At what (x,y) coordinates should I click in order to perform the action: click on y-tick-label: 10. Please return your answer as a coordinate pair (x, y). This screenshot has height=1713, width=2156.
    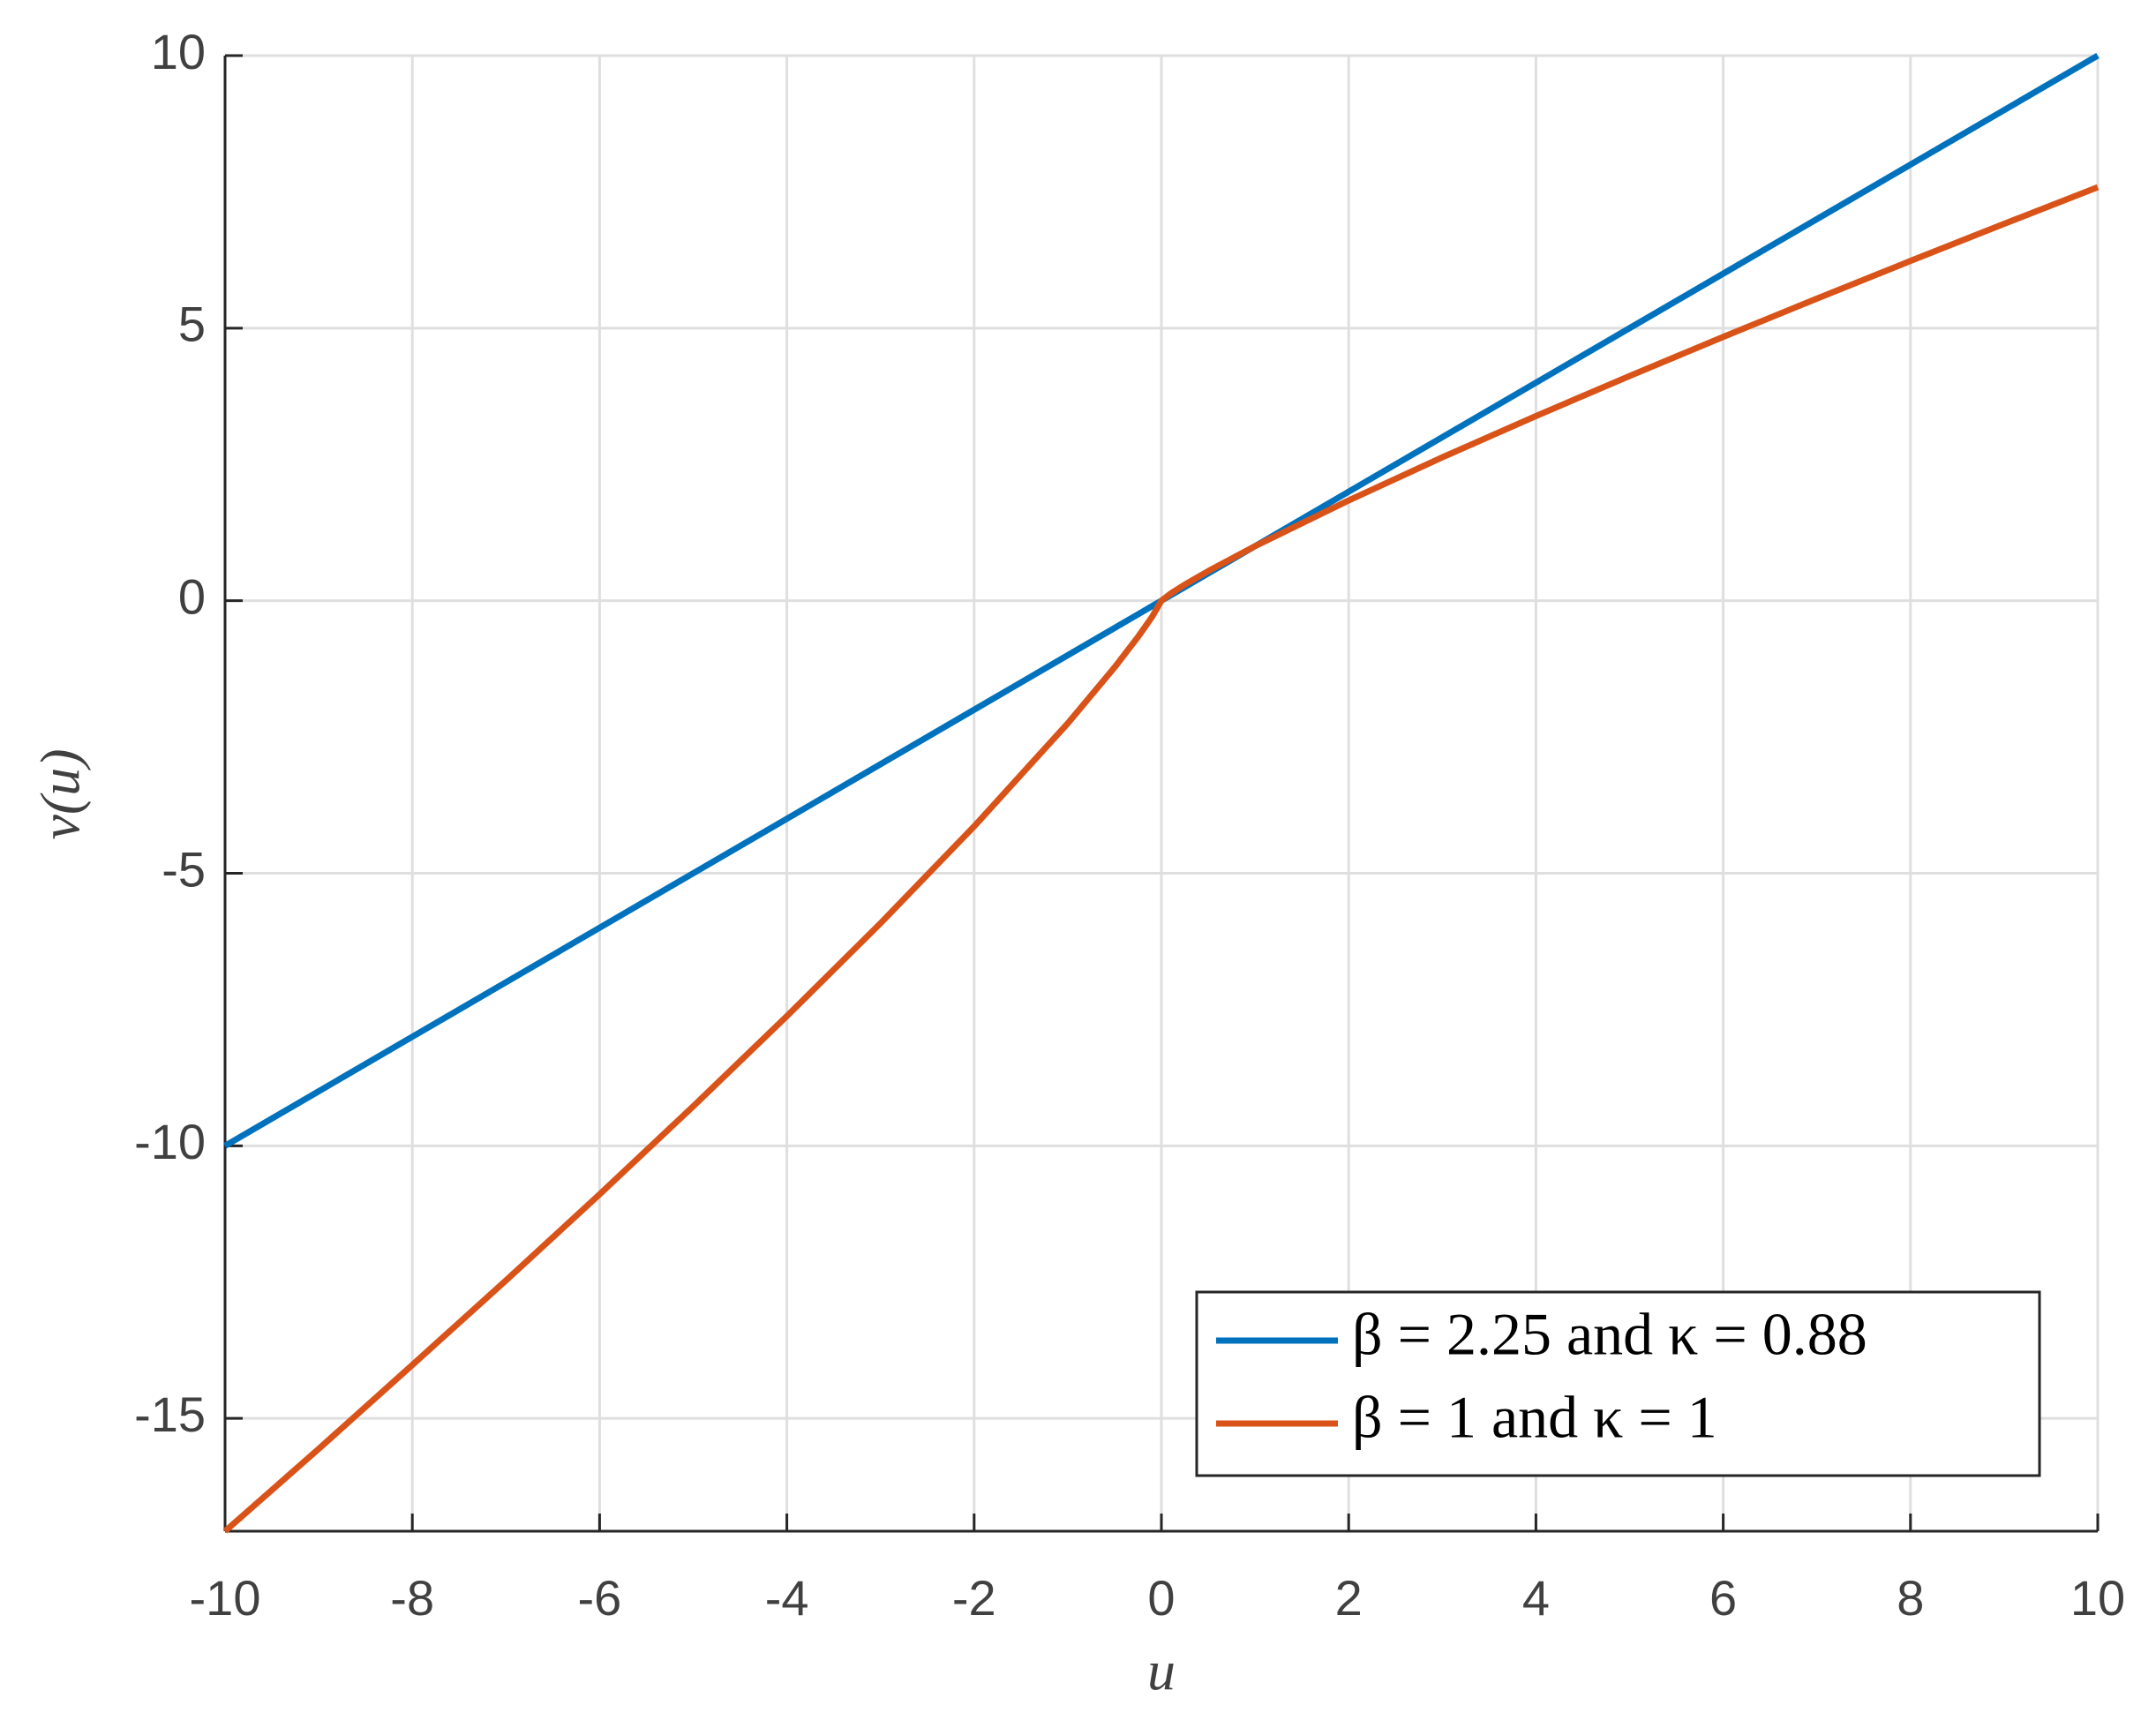
    Looking at the image, I should click on (179, 52).